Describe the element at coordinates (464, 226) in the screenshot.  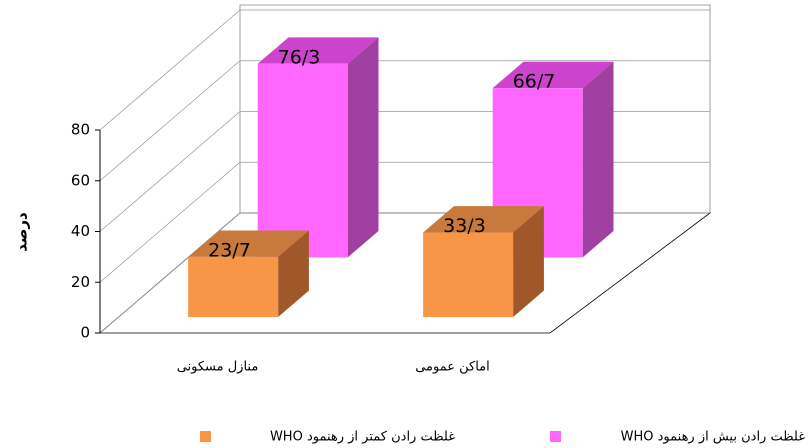
I see `value-label: 33/3` at that location.